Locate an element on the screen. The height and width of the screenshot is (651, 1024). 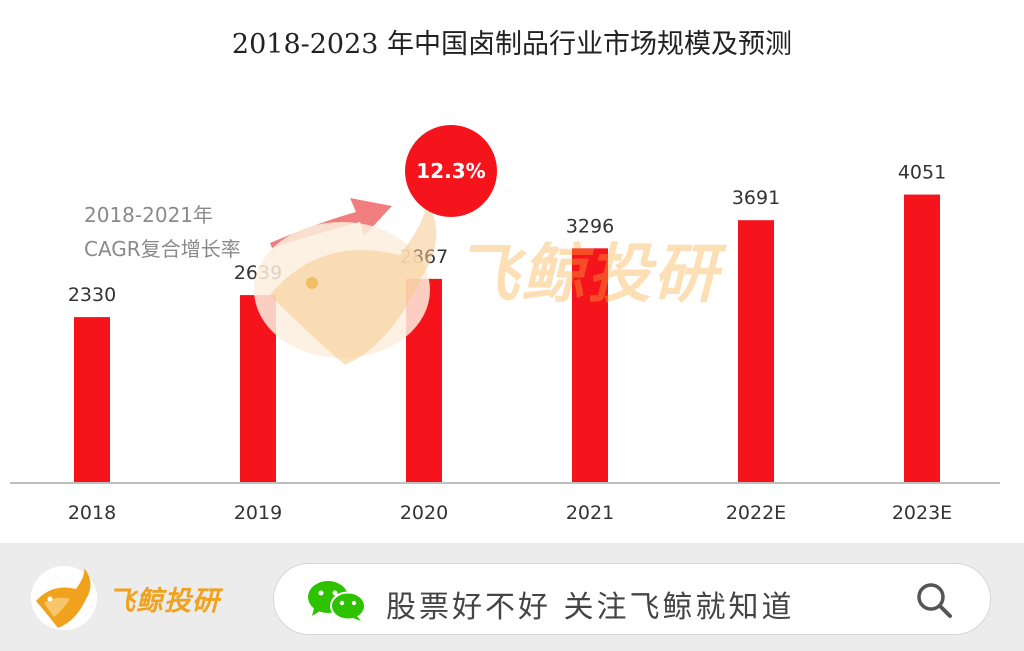
x-tick-label-2022E: 2022E is located at coordinates (756, 513).